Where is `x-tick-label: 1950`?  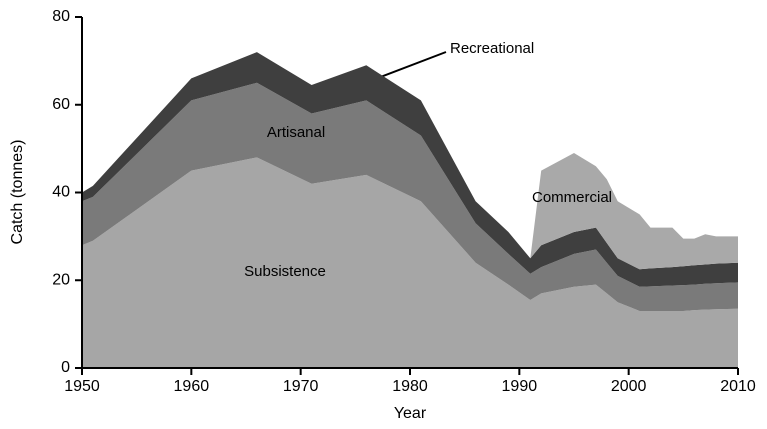 x-tick-label: 1950 is located at coordinates (82, 386).